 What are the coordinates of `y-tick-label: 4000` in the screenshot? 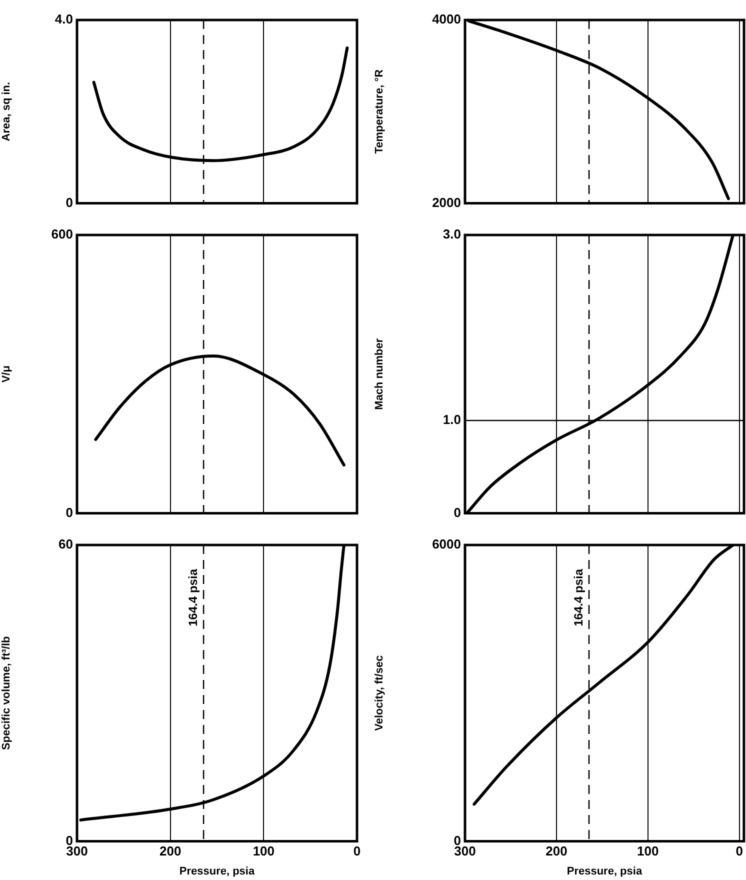 It's located at (446, 19).